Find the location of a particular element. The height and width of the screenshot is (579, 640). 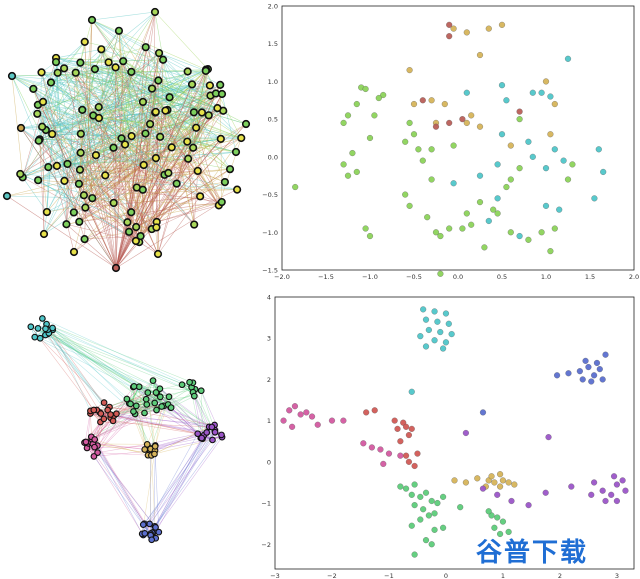

network-nodes is located at coordinates (126, 429).